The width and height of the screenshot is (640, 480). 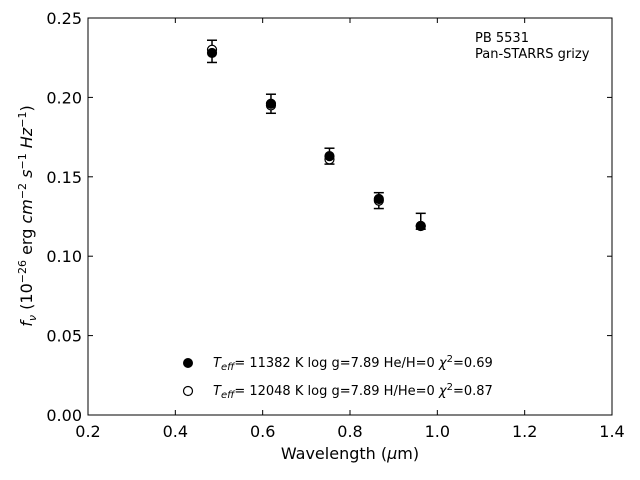 I want to click on y-tick-label: 0.20, so click(x=64, y=97).